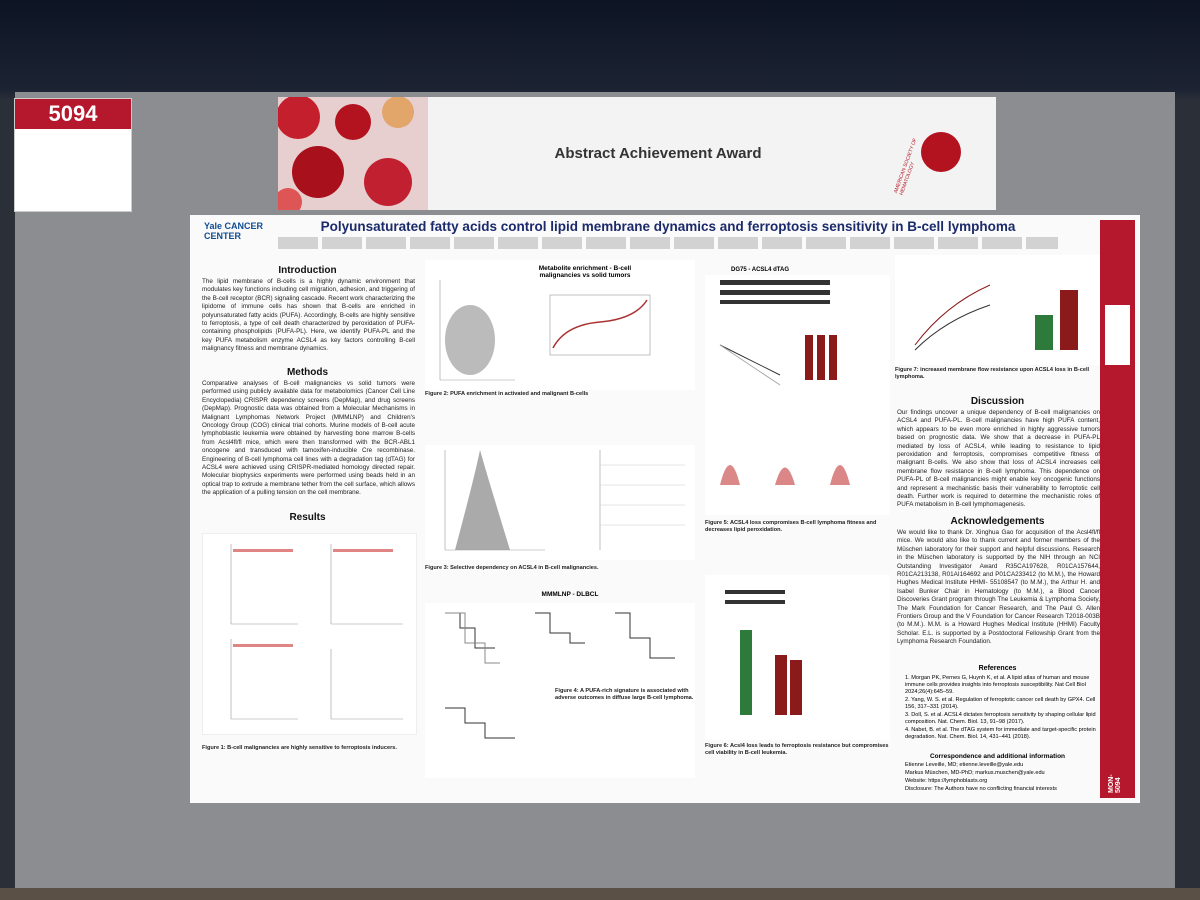 The width and height of the screenshot is (1200, 900). Describe the element at coordinates (307, 517) in the screenshot. I see `section-heading: Results` at that location.